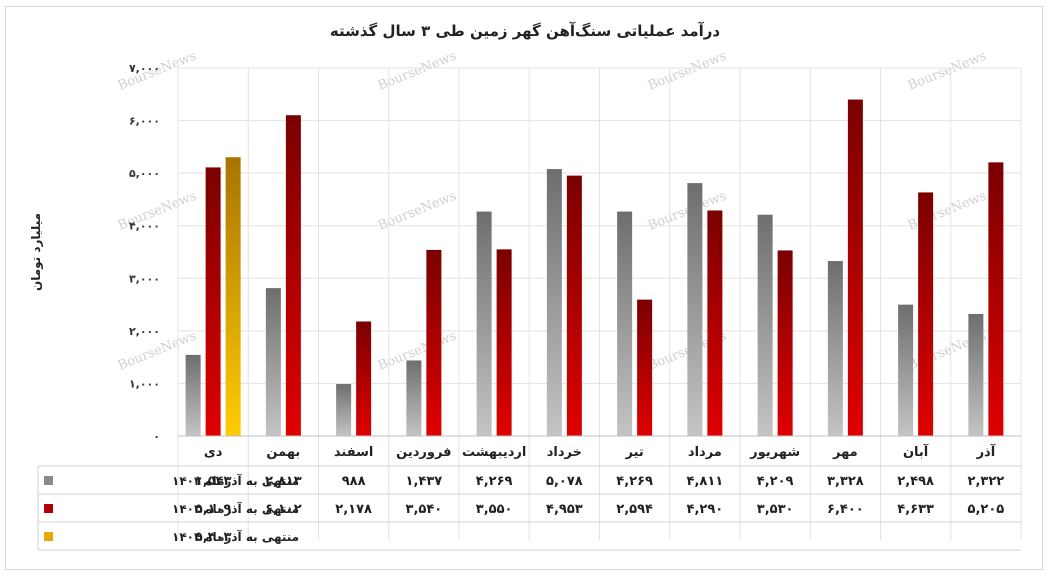 This screenshot has height=576, width=1050. I want to click on table-value-cell: ۴,۲۰۹, so click(775, 481).